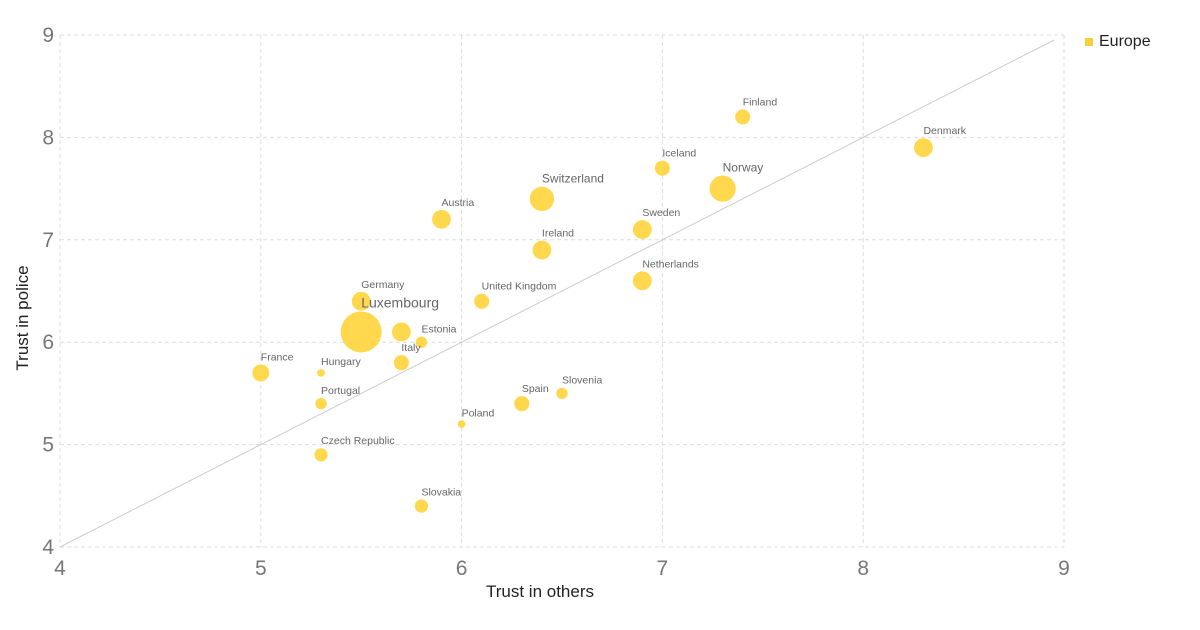 This screenshot has width=1200, height=630. Describe the element at coordinates (478, 413) in the screenshot. I see `point-label: Poland` at that location.